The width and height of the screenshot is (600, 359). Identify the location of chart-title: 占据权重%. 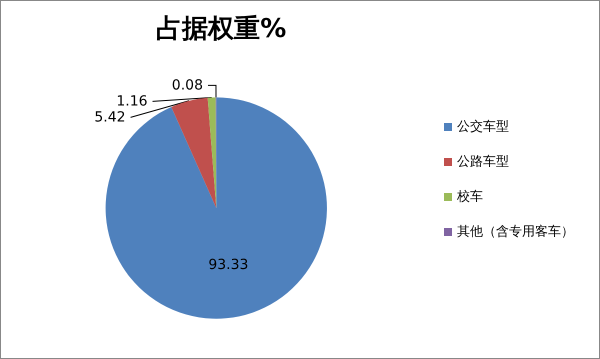
(221, 29).